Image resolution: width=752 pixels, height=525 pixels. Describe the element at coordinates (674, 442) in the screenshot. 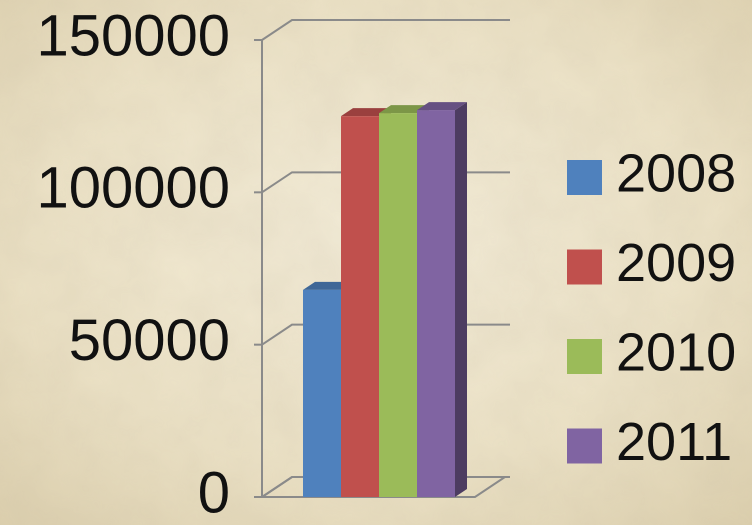

I see `legend-label: 2011` at that location.